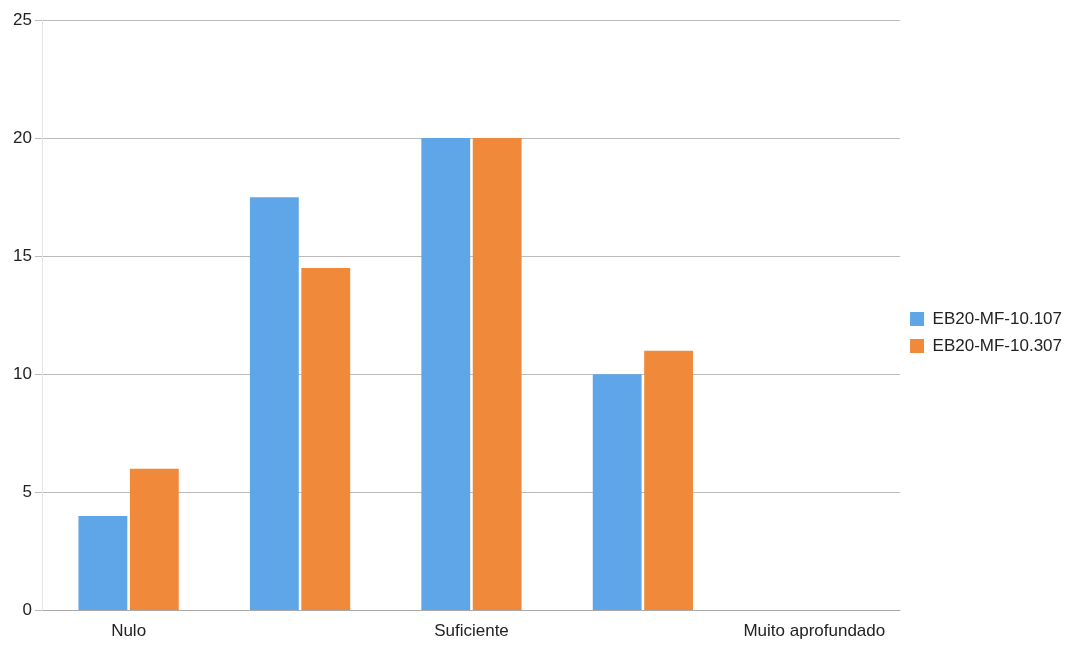  I want to click on y-tick-label: 15, so click(22, 255).